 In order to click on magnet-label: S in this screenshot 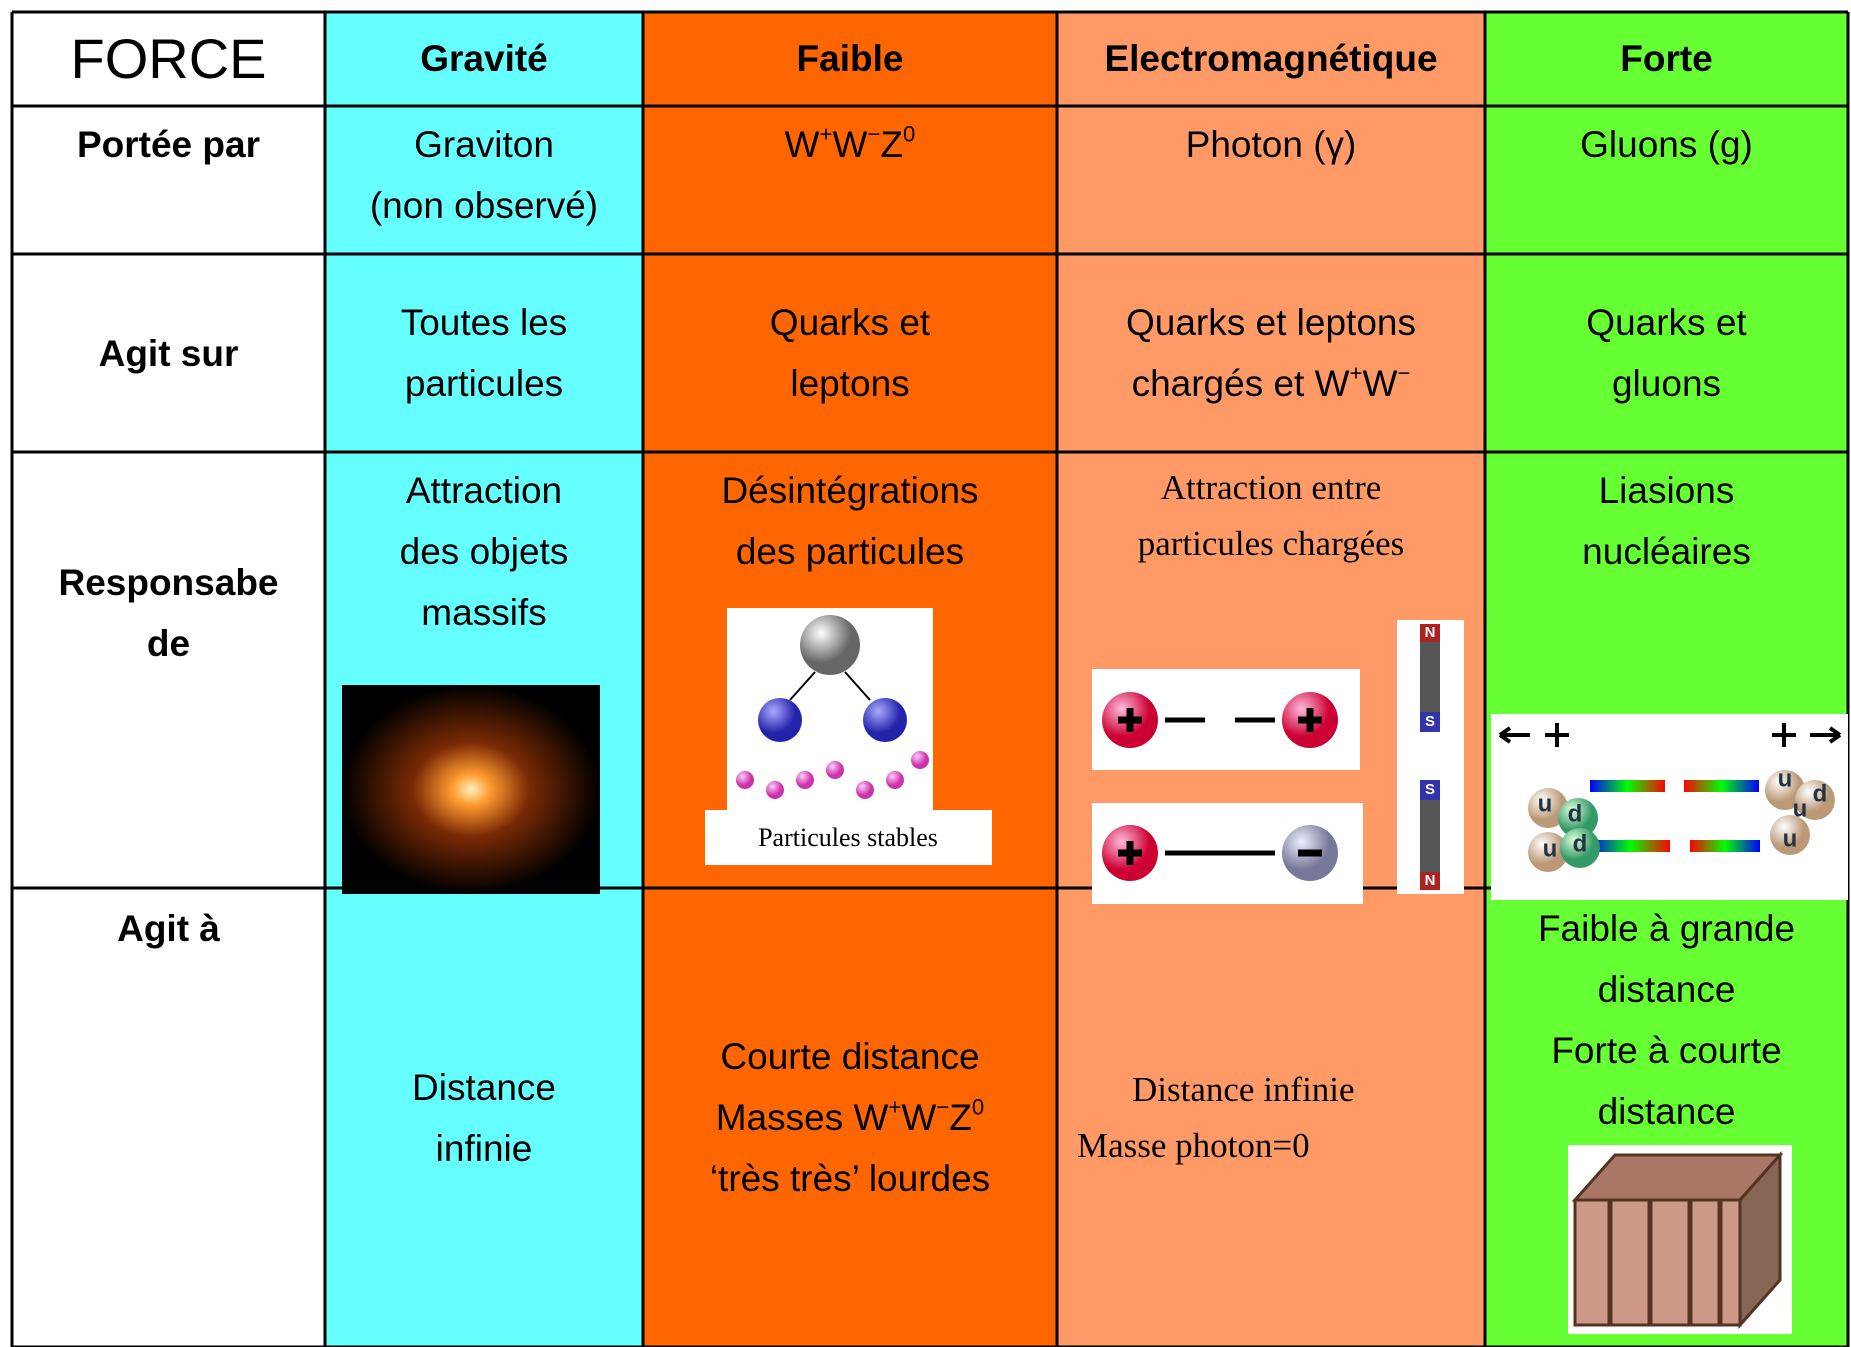, I will do `click(1430, 721)`.